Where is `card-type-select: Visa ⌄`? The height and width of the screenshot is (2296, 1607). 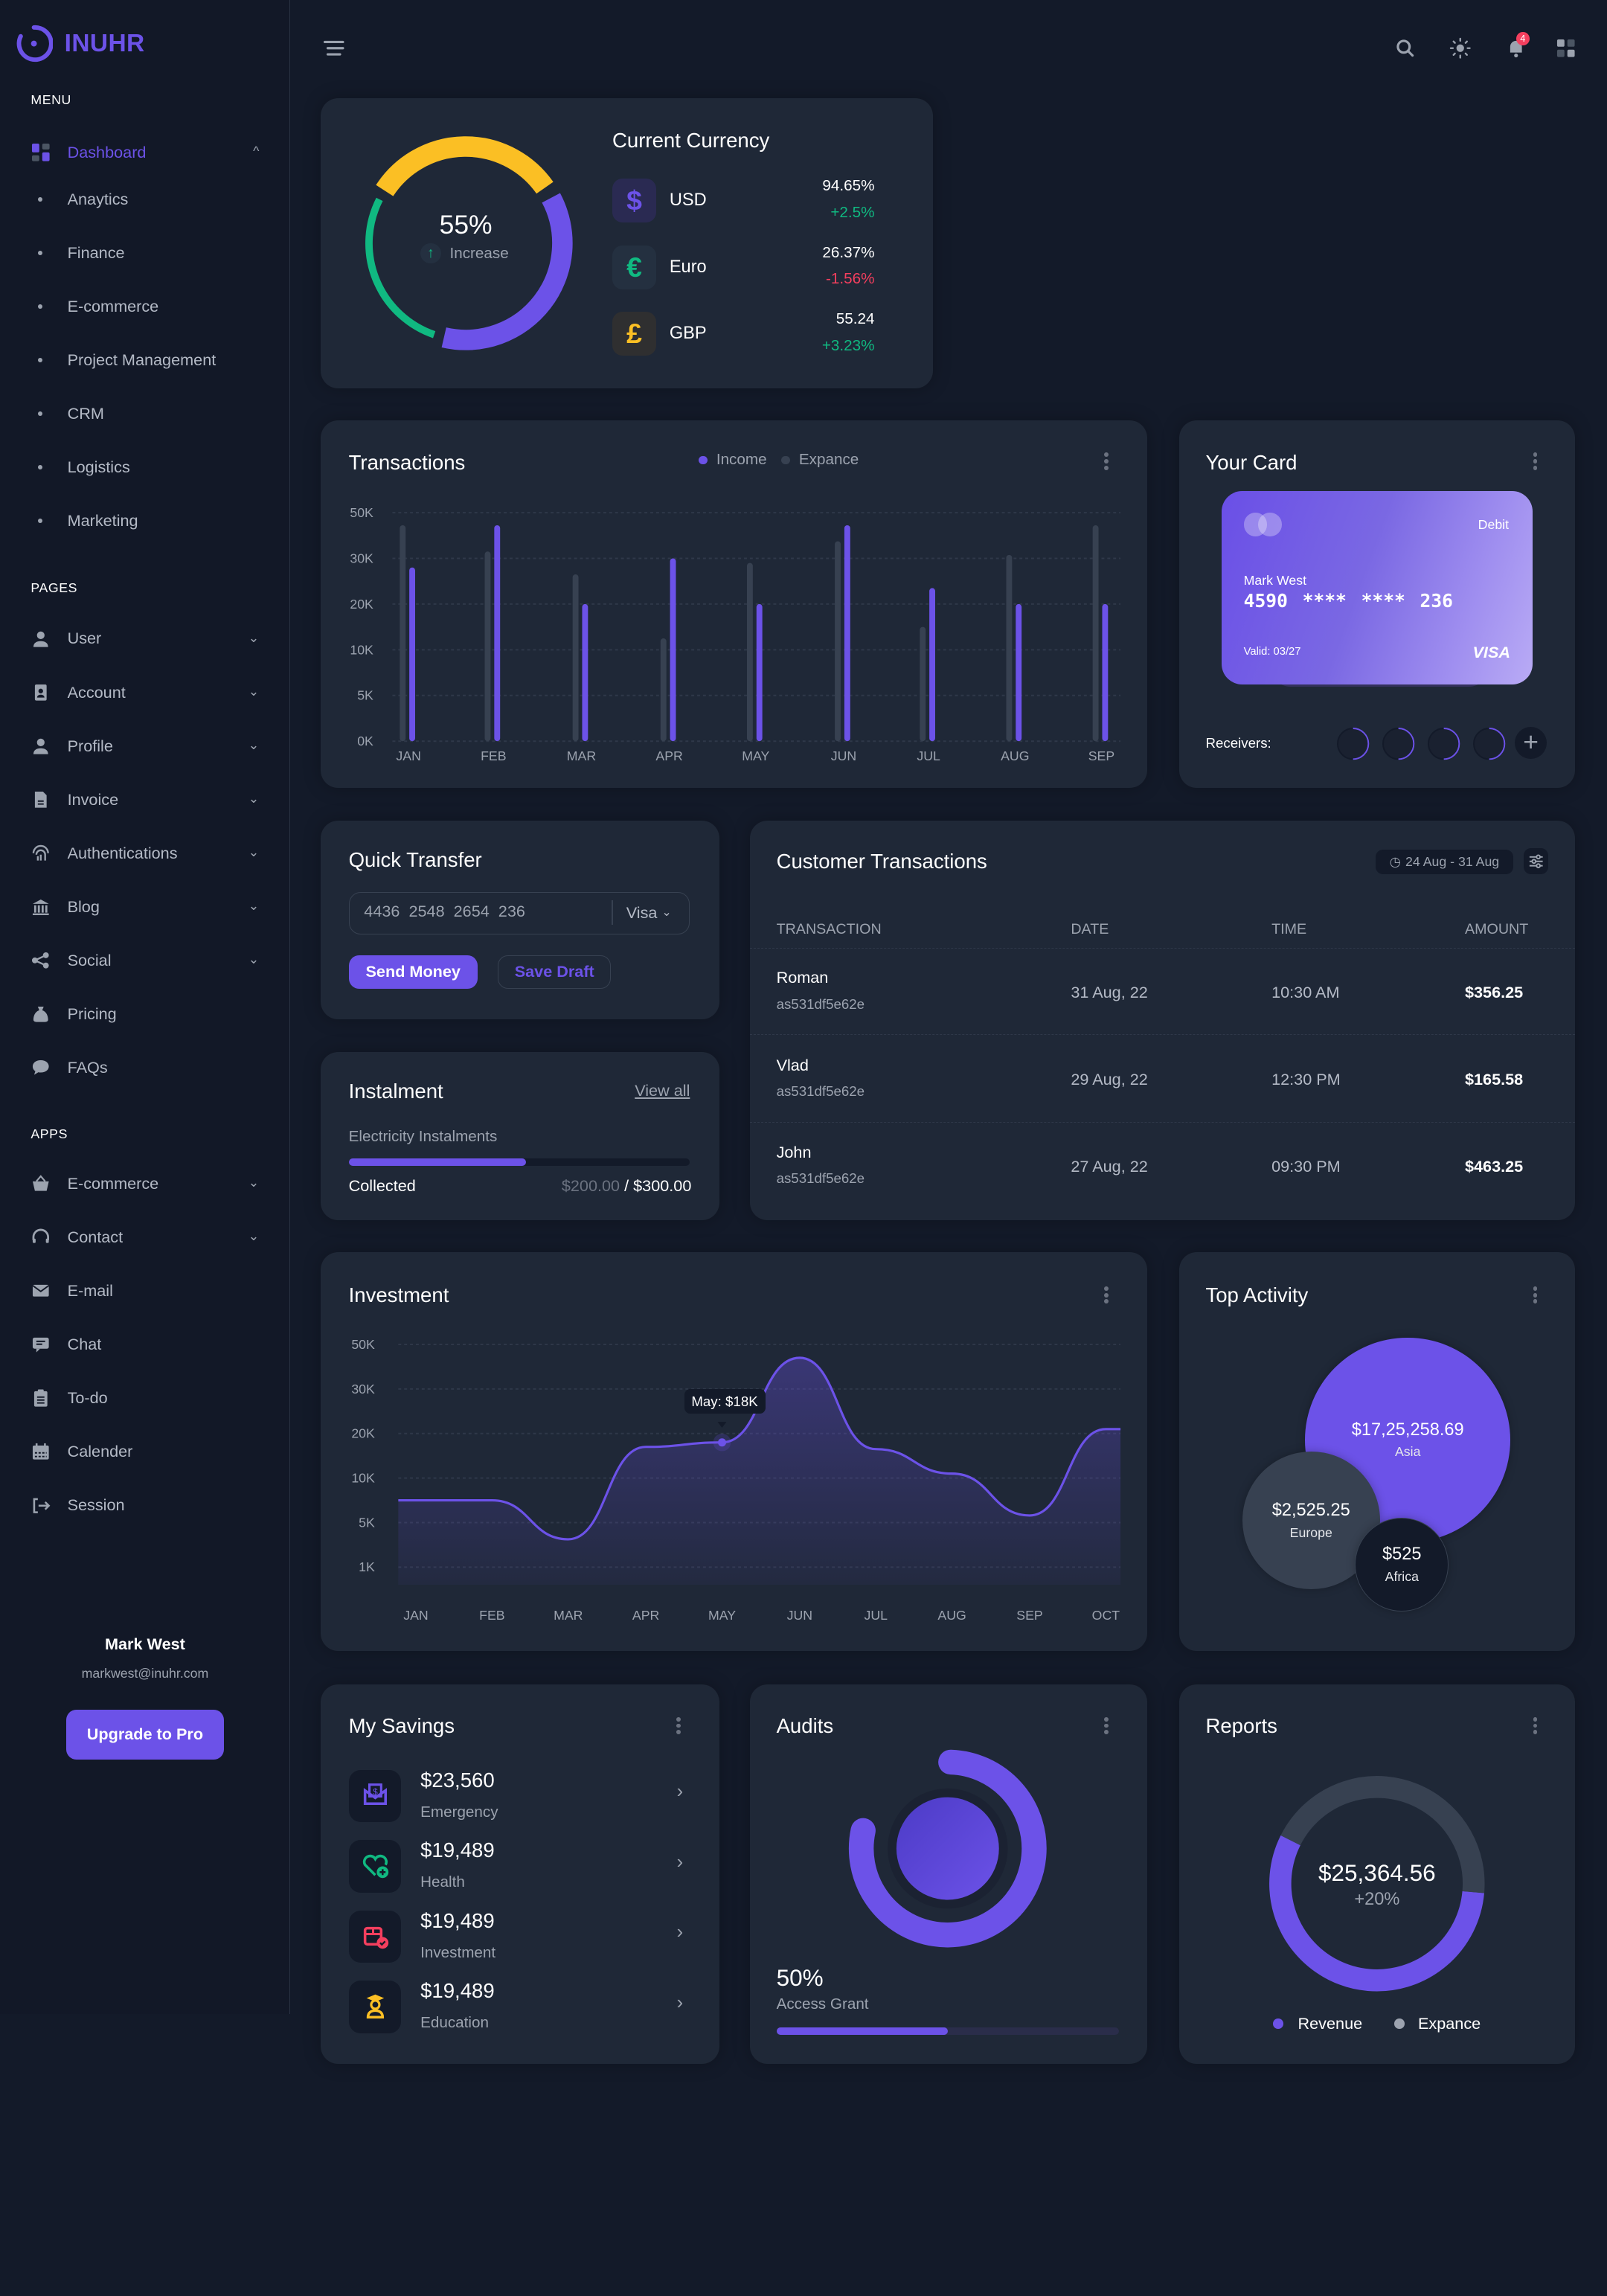 card-type-select: Visa ⌄ is located at coordinates (649, 913).